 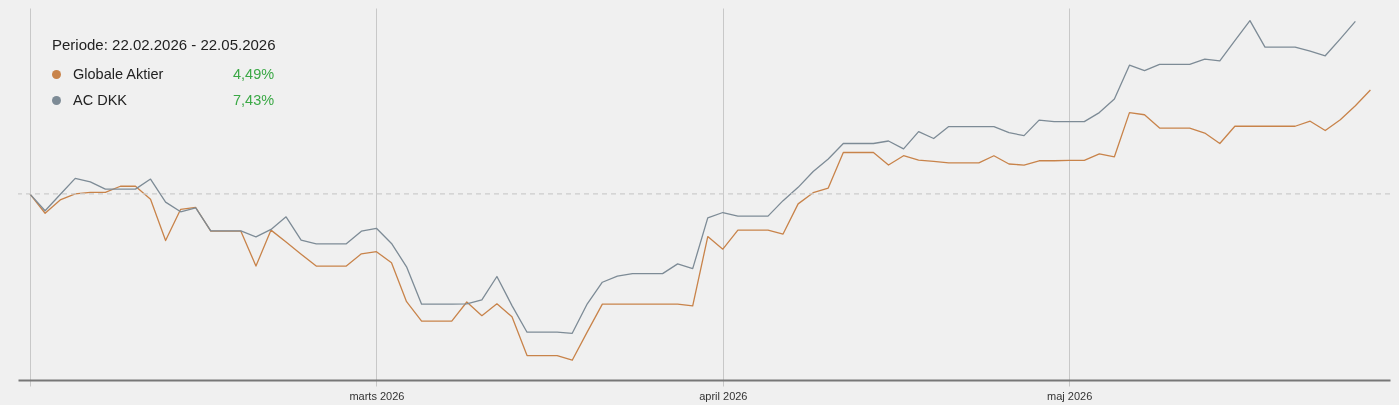 I want to click on annotation: 7,43%, so click(x=254, y=100).